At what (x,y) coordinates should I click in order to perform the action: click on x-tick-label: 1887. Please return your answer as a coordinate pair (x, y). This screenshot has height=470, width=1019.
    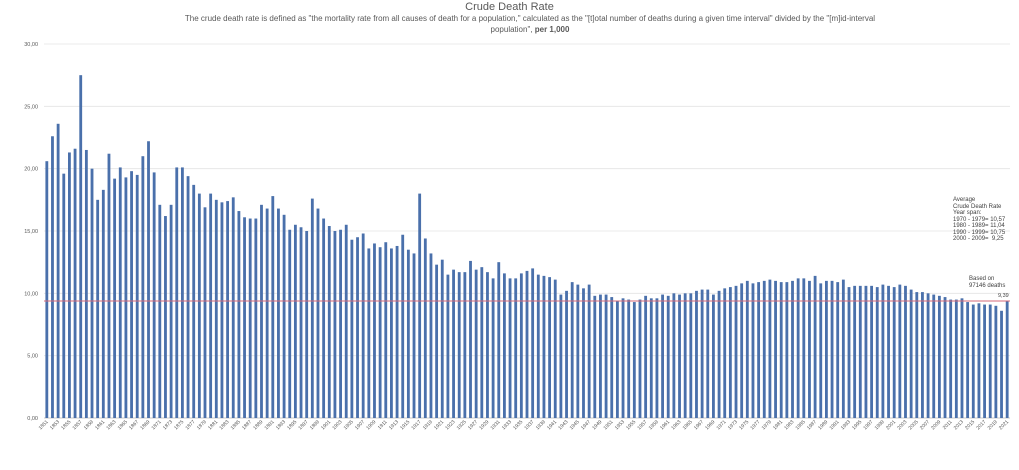
    Looking at the image, I should click on (247, 425).